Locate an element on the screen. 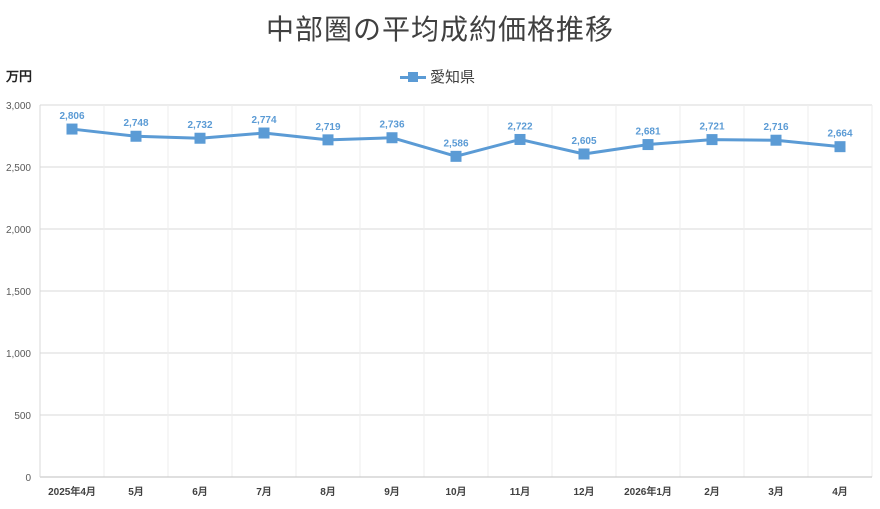 The image size is (880, 509). data-label: 2,736 is located at coordinates (391, 125).